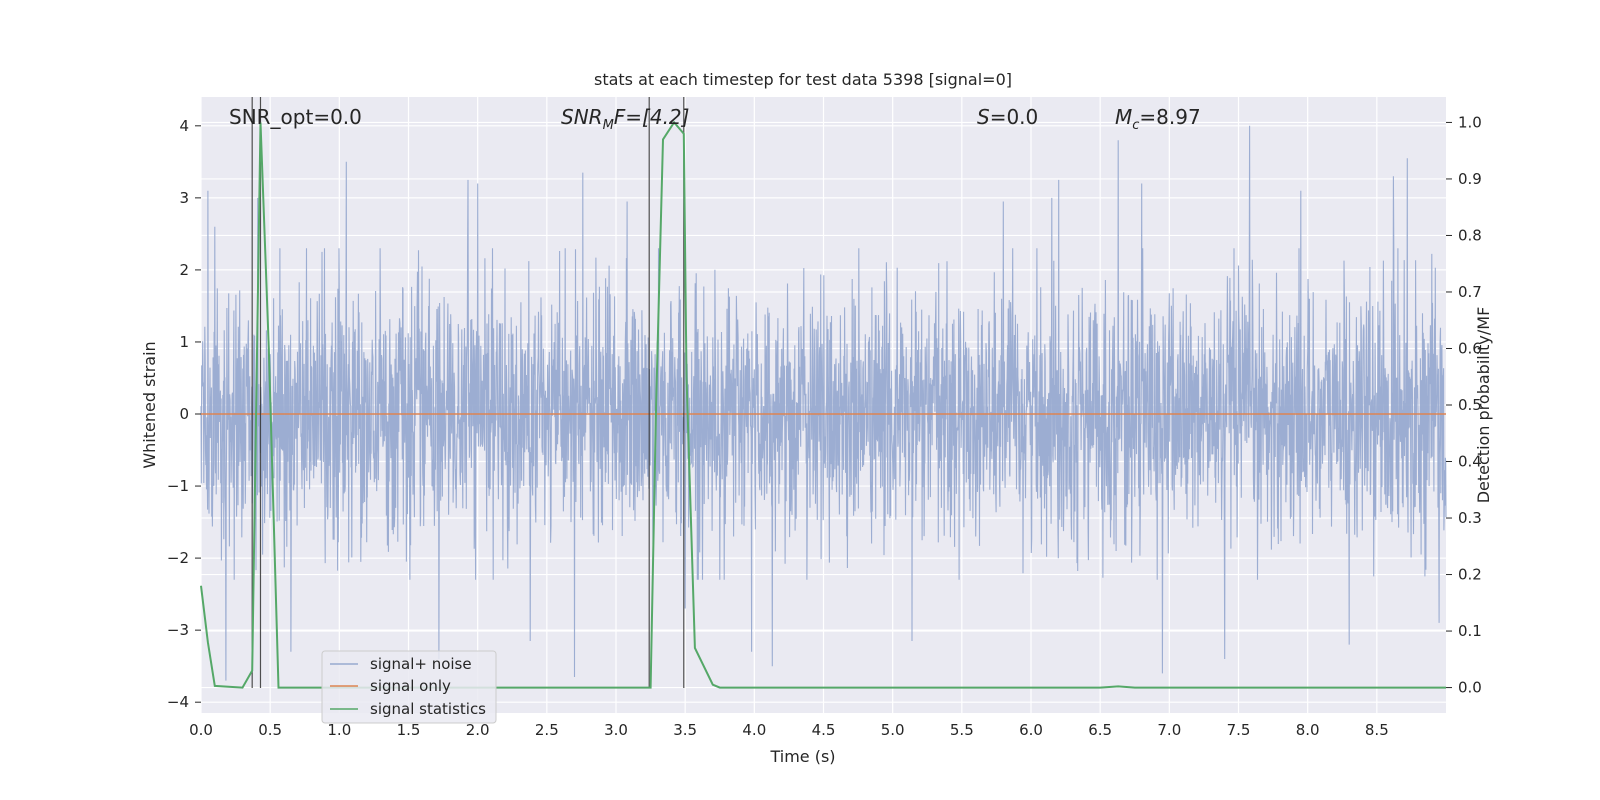 The image size is (1600, 800). Describe the element at coordinates (1470, 235) in the screenshot. I see `y2-tick-label: 0.8` at that location.